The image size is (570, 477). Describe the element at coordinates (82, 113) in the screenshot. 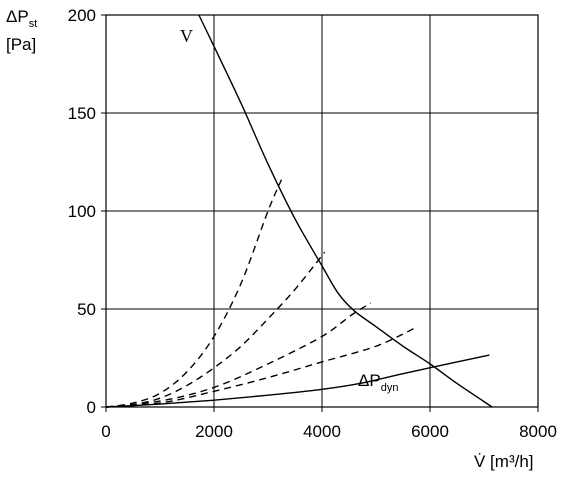

I see `y-tick-label: 150` at that location.